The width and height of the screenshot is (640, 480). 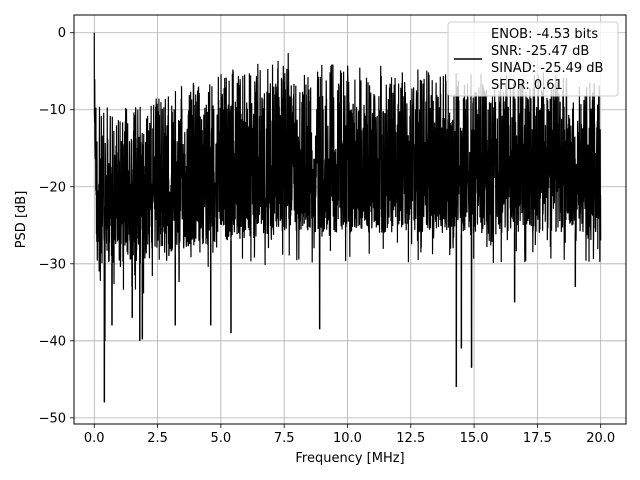 What do you see at coordinates (349, 458) in the screenshot?
I see `x-axis-label: Frequency [MHz]` at bounding box center [349, 458].